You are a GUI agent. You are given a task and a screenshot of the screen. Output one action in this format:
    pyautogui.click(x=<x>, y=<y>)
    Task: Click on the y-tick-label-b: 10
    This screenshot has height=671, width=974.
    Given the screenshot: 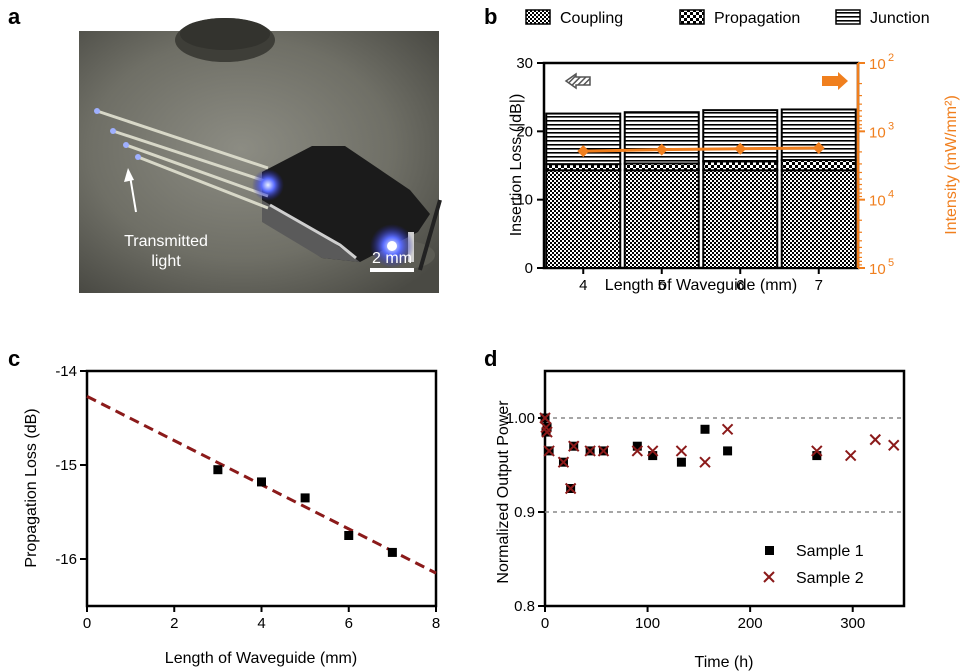 What is the action you would take?
    pyautogui.click(x=524, y=200)
    